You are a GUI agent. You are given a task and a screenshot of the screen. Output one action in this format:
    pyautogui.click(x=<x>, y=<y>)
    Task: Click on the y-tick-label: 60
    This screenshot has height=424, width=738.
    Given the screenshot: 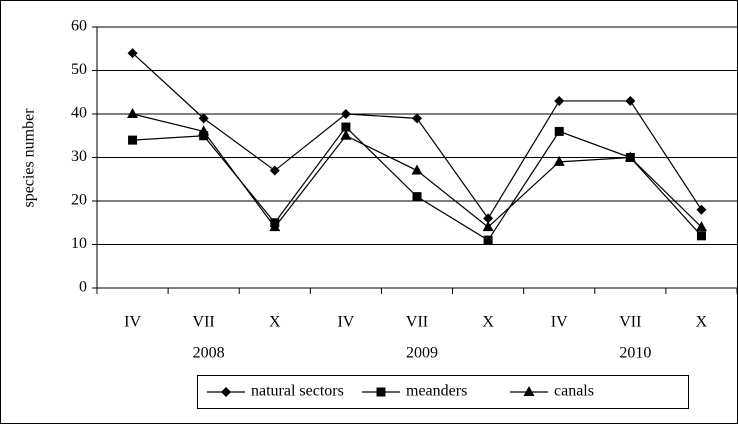 What is the action you would take?
    pyautogui.click(x=79, y=26)
    